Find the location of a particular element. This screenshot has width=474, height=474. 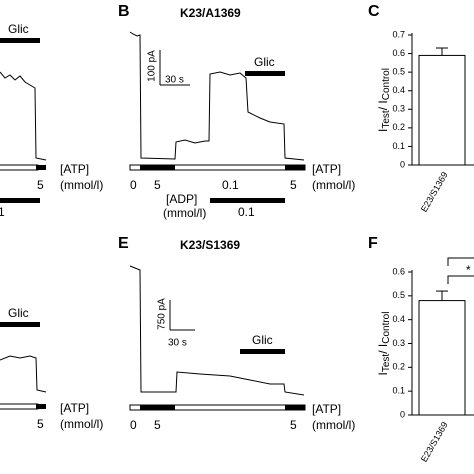

panel-label: E is located at coordinates (123, 243).